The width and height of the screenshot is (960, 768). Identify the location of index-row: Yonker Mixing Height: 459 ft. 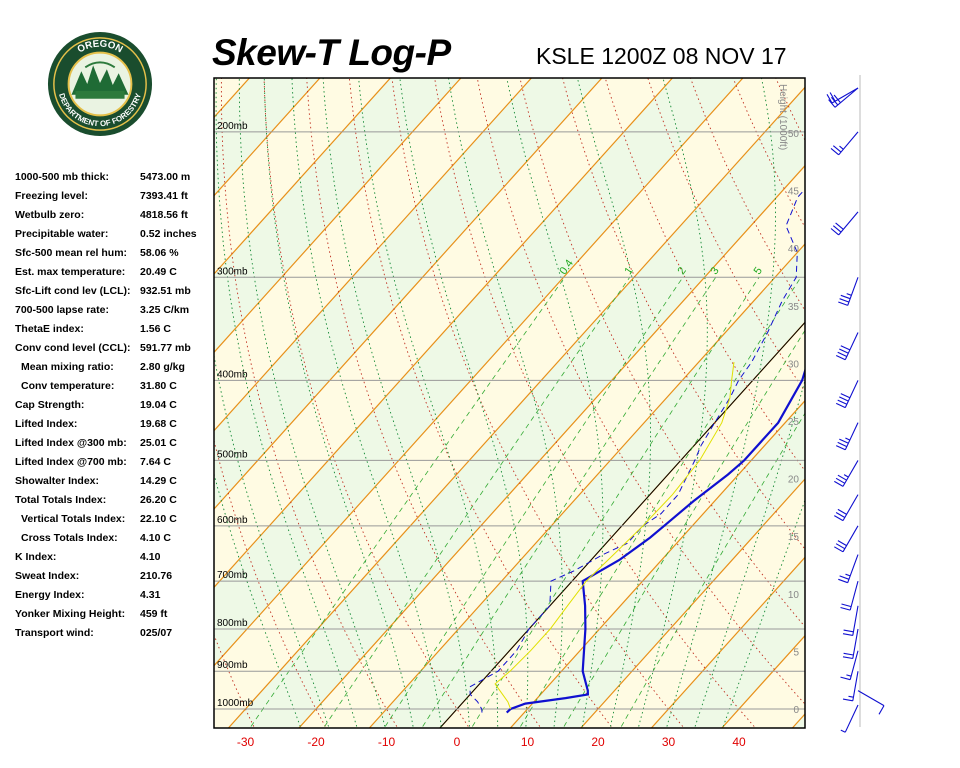
(112, 614).